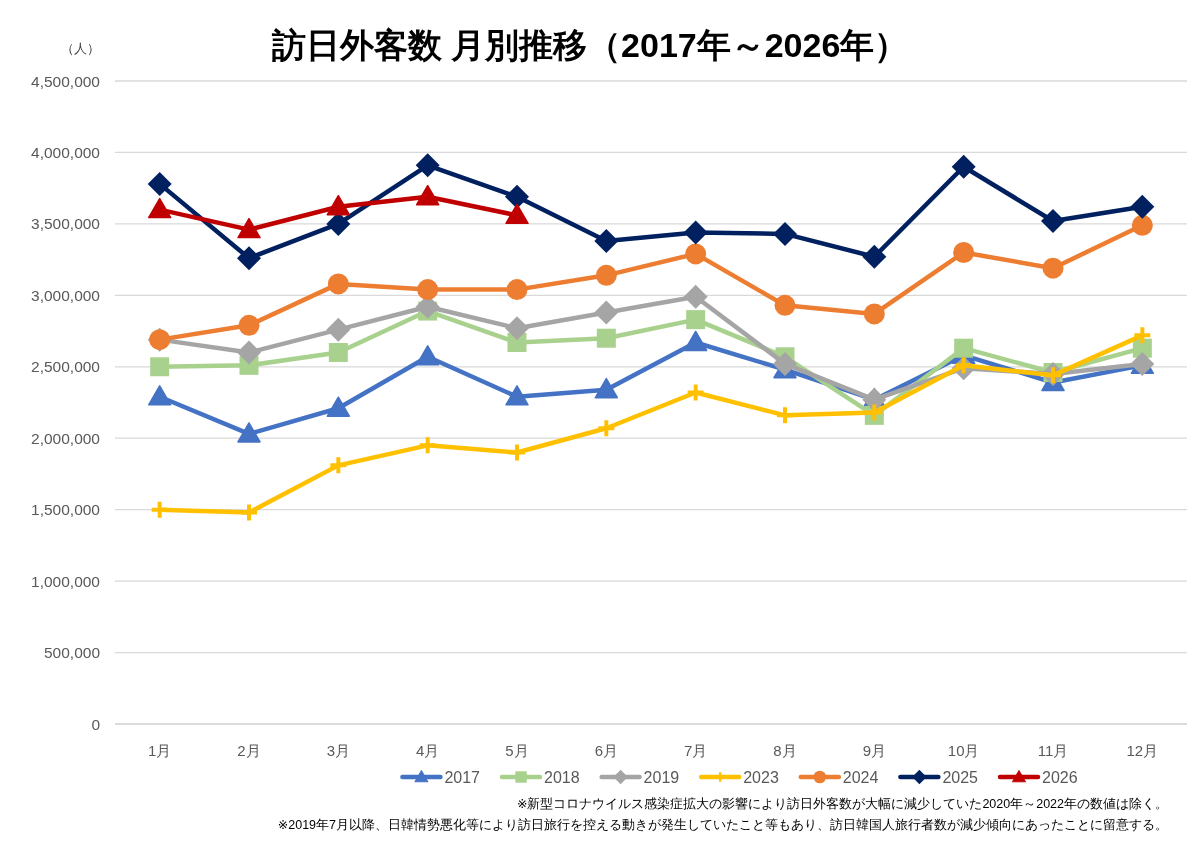 Image resolution: width=1200 pixels, height=855 pixels. I want to click on x-tick-label: 1月, so click(159, 750).